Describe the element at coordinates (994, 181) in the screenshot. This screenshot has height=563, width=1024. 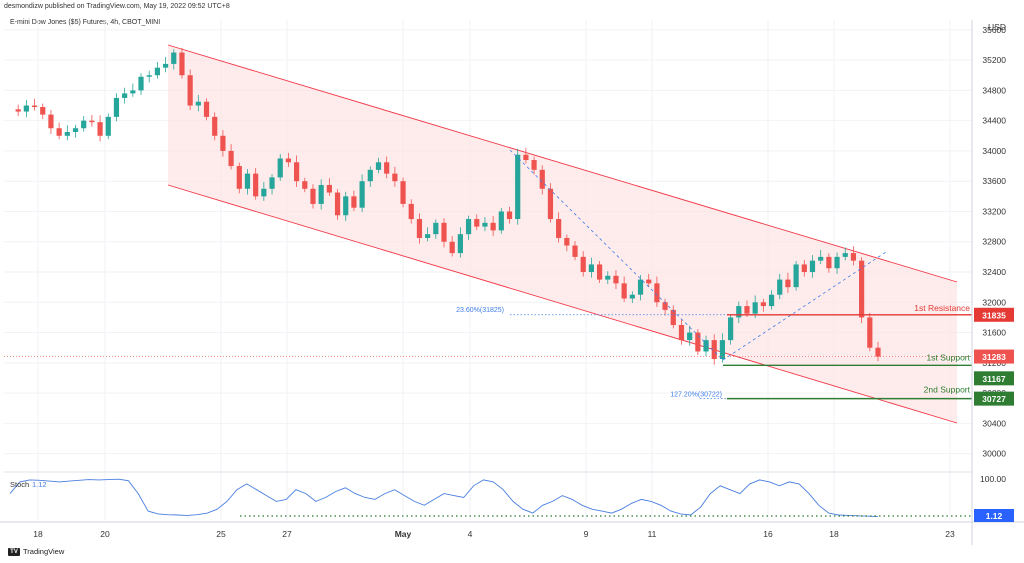
I see `price-tick-label: 33600` at that location.